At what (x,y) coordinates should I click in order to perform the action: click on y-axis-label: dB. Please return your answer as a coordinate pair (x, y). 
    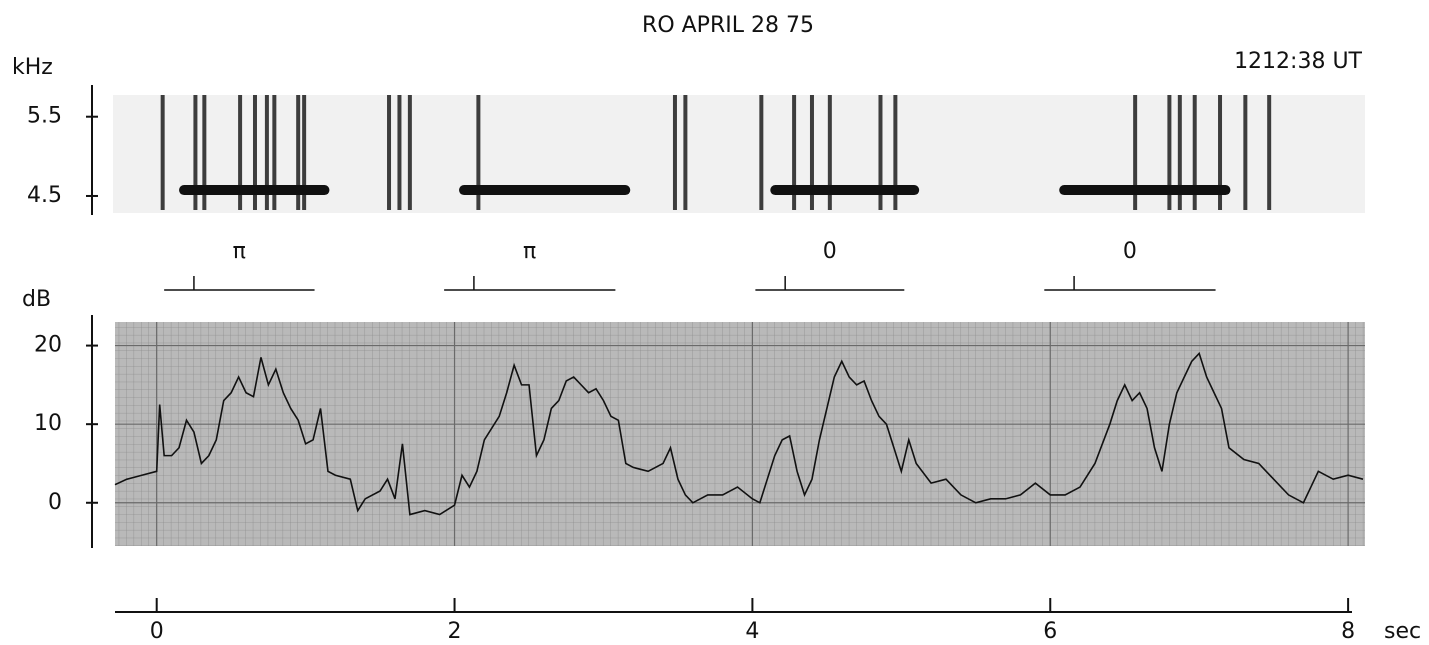
    Looking at the image, I should click on (36, 299).